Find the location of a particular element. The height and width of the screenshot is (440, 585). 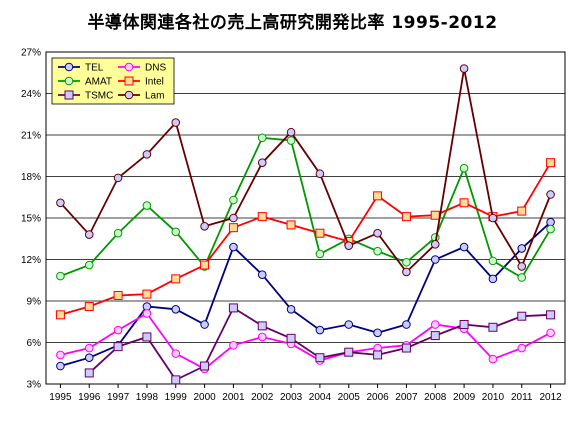

y-tick-label: 3% is located at coordinates (34, 385).